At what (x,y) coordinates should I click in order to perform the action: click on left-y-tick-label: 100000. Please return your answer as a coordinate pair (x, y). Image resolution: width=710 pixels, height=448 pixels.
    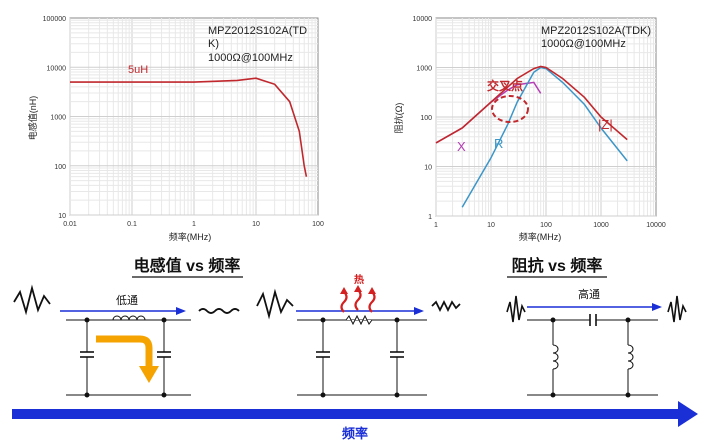
    Looking at the image, I should click on (54, 19).